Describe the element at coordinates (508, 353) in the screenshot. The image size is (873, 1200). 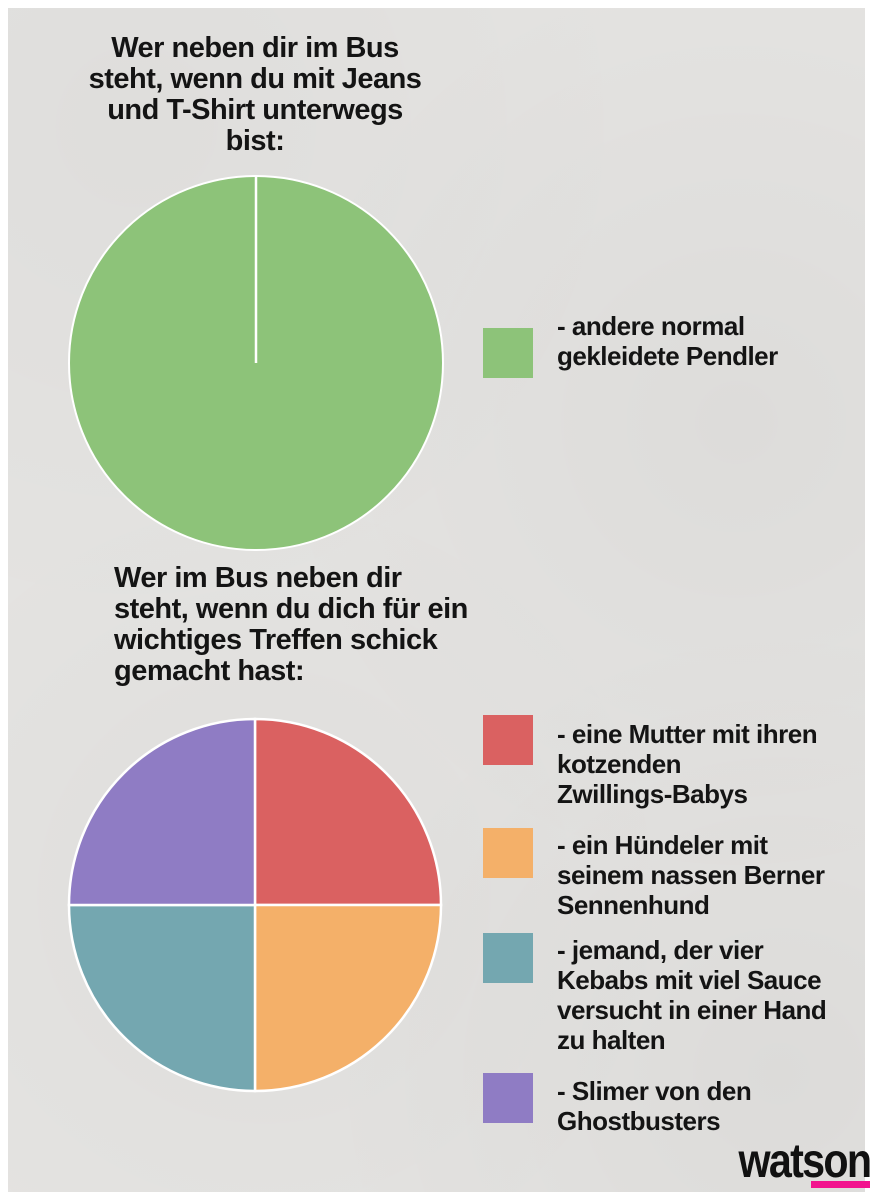
I see `chart1-legend-swatch-green` at that location.